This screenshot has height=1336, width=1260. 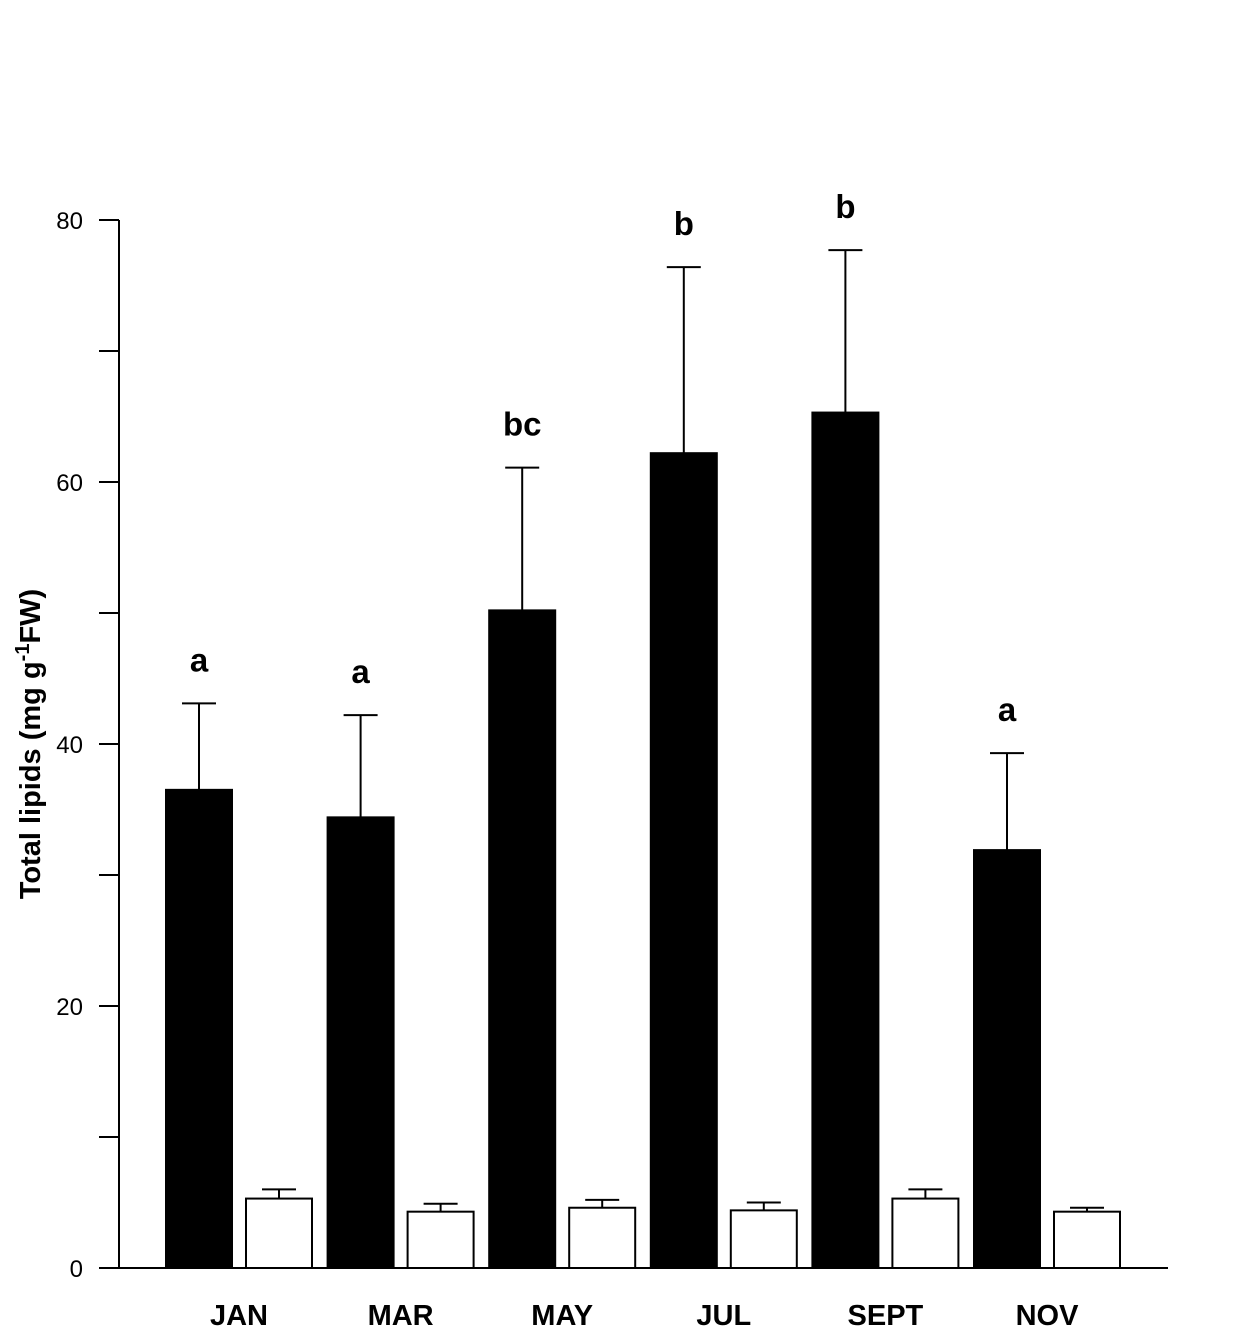 I want to click on y-axis-title: Total lipids (mg g-1FW), so click(x=29, y=744).